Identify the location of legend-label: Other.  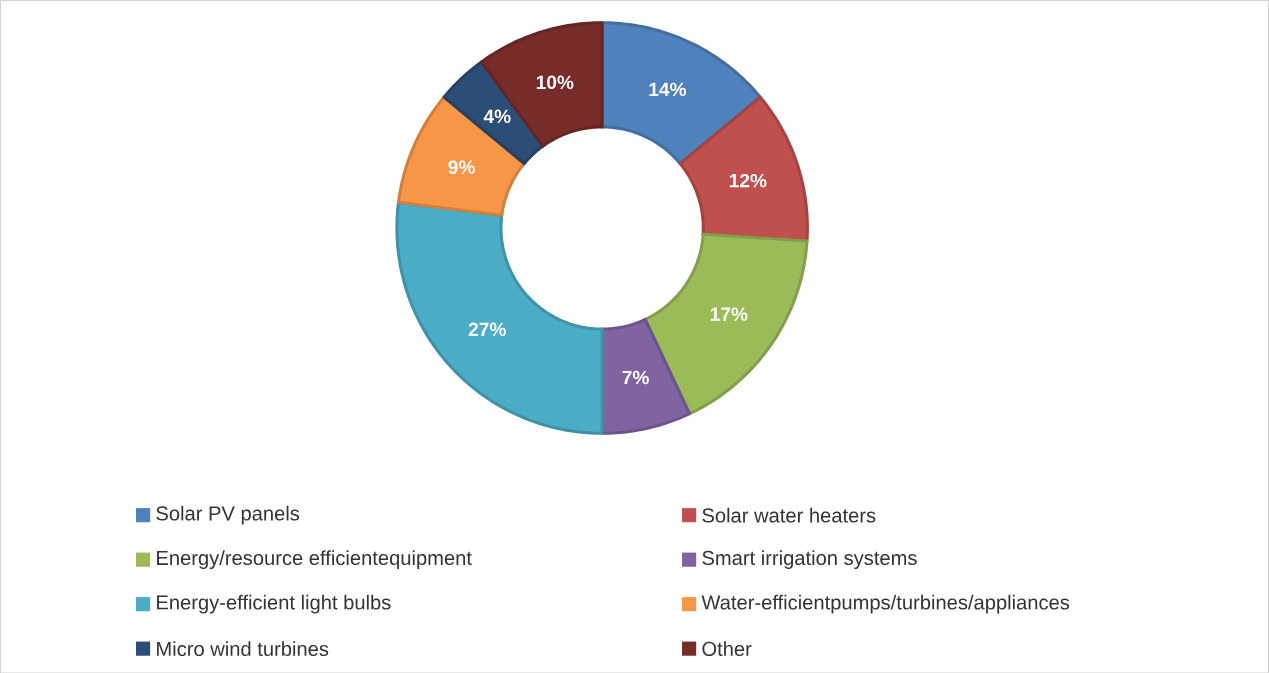
(727, 648).